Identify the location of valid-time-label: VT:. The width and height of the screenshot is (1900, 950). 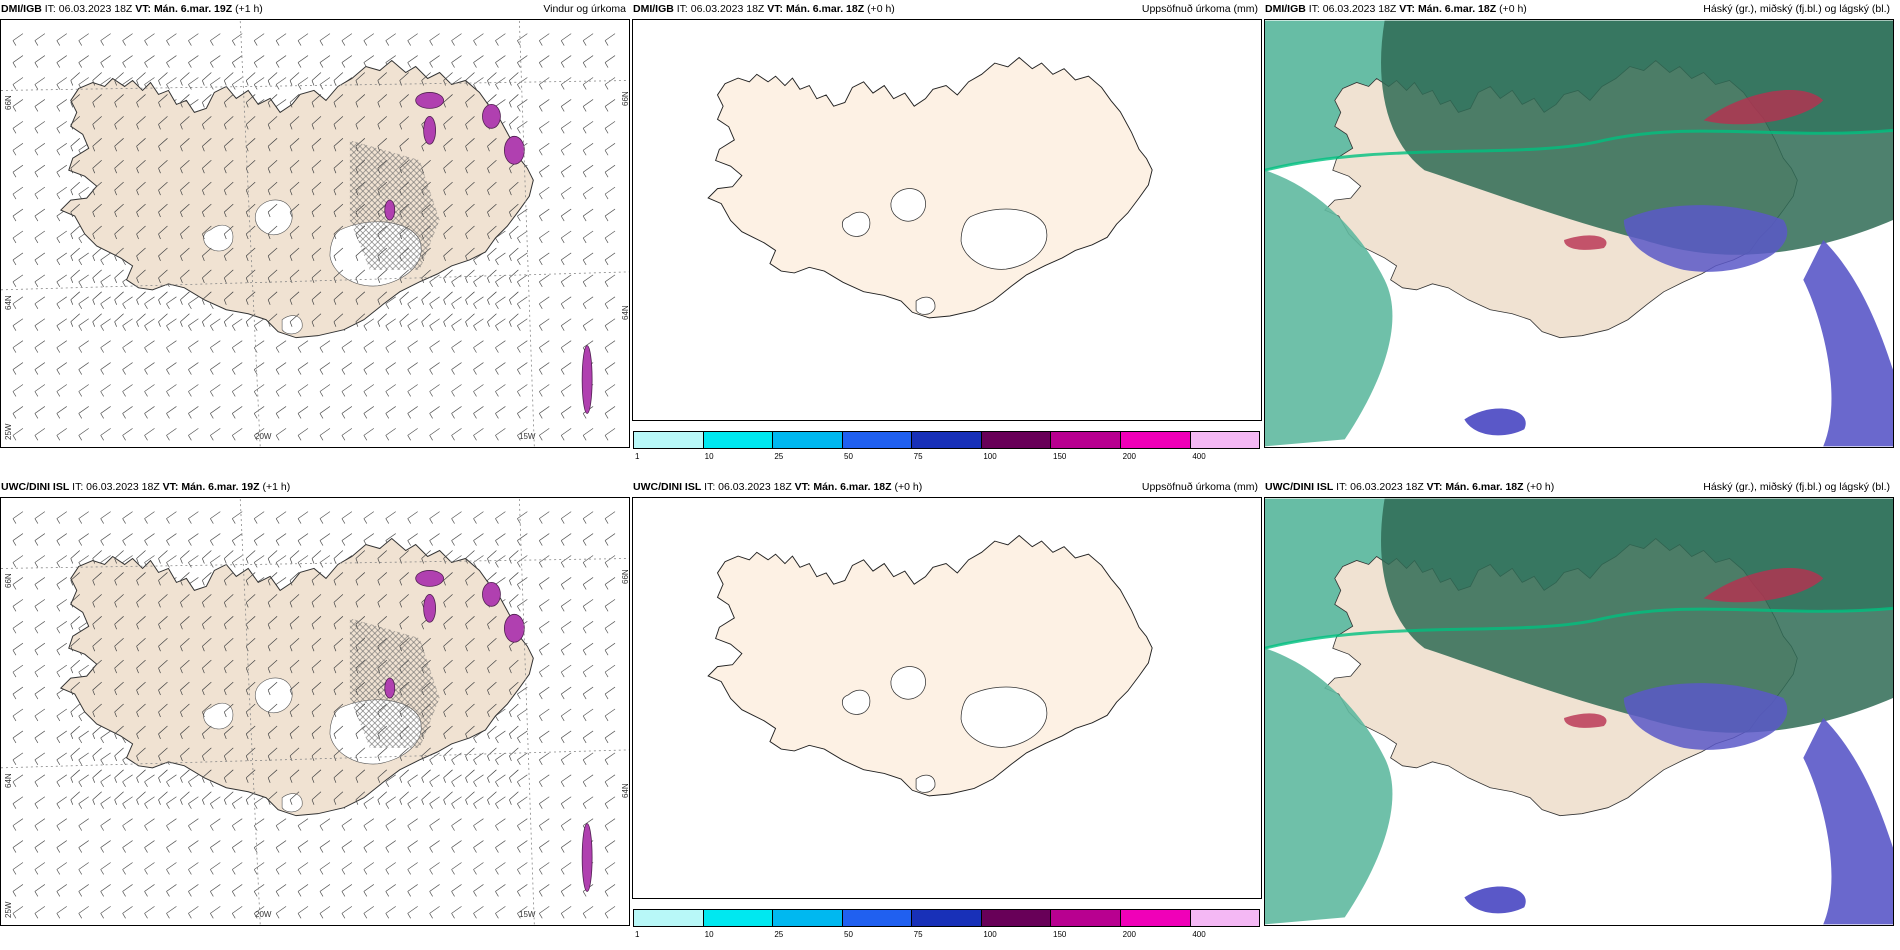
(1434, 487).